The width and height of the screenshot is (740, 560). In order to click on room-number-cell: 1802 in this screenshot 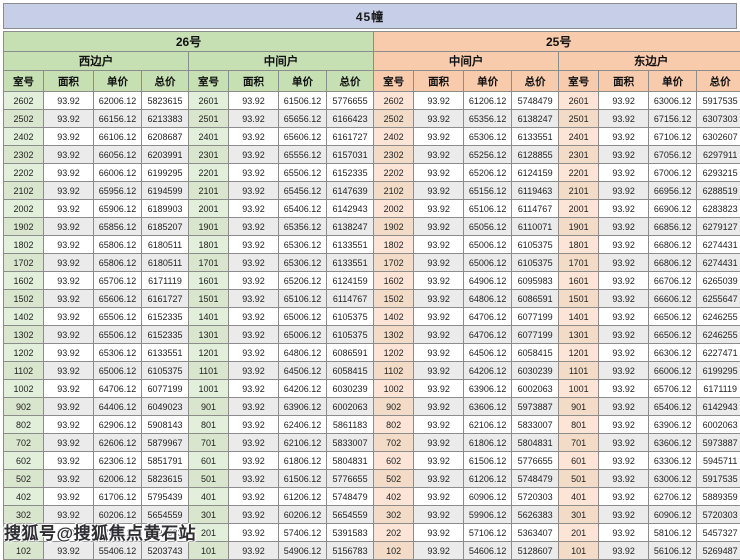, I will do `click(394, 245)`.